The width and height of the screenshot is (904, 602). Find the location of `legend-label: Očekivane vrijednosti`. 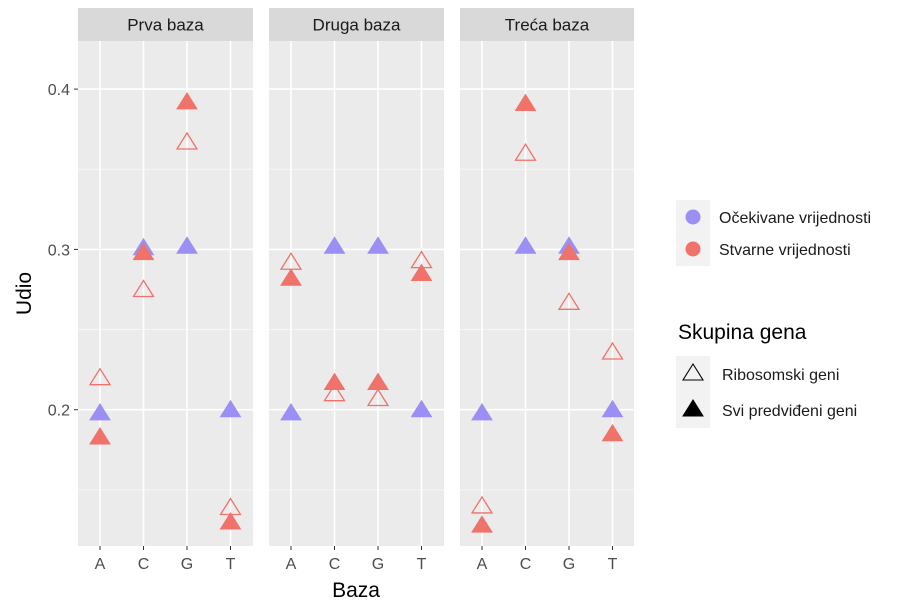

legend-label: Očekivane vrijednosti is located at coordinates (795, 218).